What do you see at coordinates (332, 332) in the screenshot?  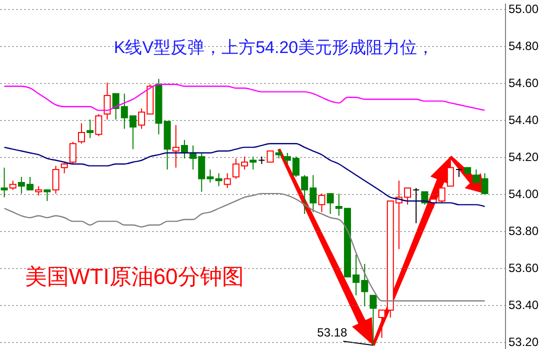 I see `annotation: 53.18` at bounding box center [332, 332].